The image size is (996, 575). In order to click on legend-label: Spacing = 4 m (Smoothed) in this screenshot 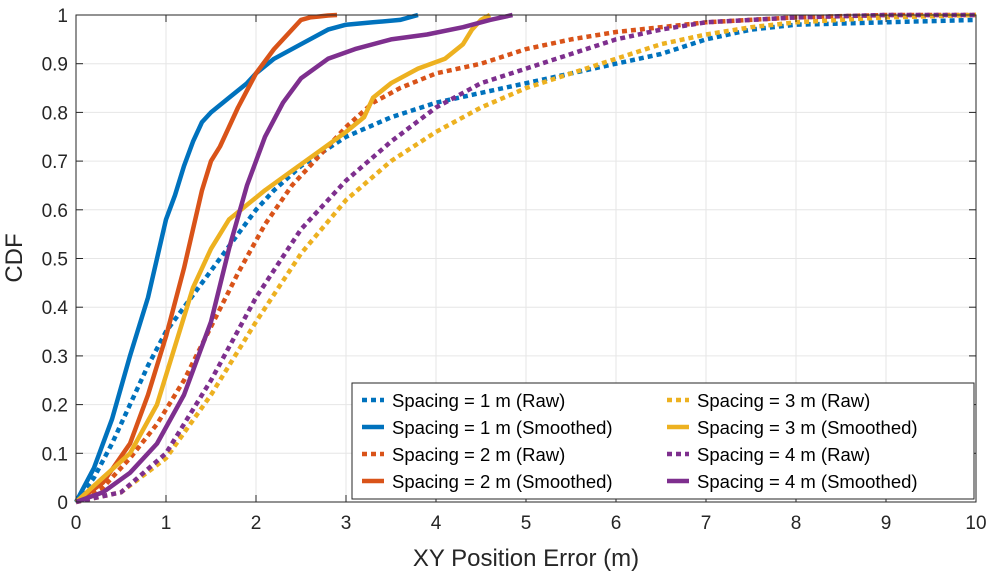, I will do `click(807, 481)`.